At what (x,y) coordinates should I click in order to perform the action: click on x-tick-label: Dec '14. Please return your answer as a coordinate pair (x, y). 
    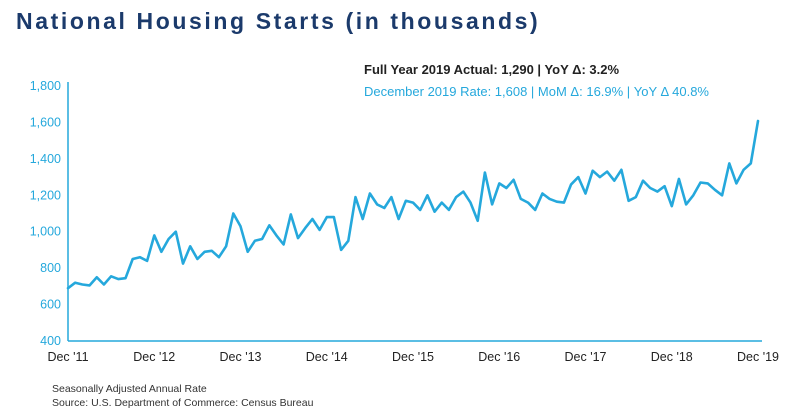
    Looking at the image, I should click on (327, 357).